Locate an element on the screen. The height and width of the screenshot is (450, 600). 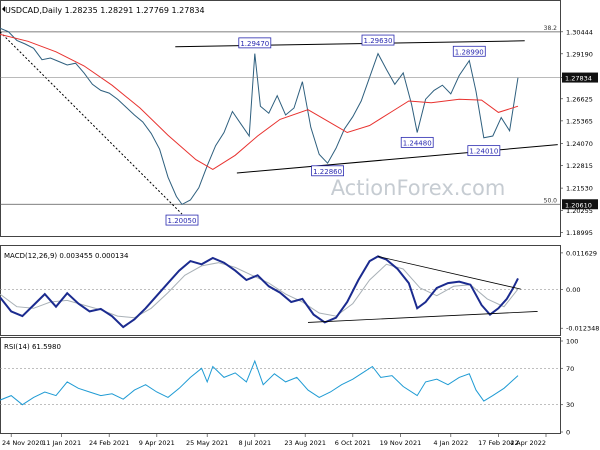
annotation-label-1: 1.29630 is located at coordinates (378, 41).